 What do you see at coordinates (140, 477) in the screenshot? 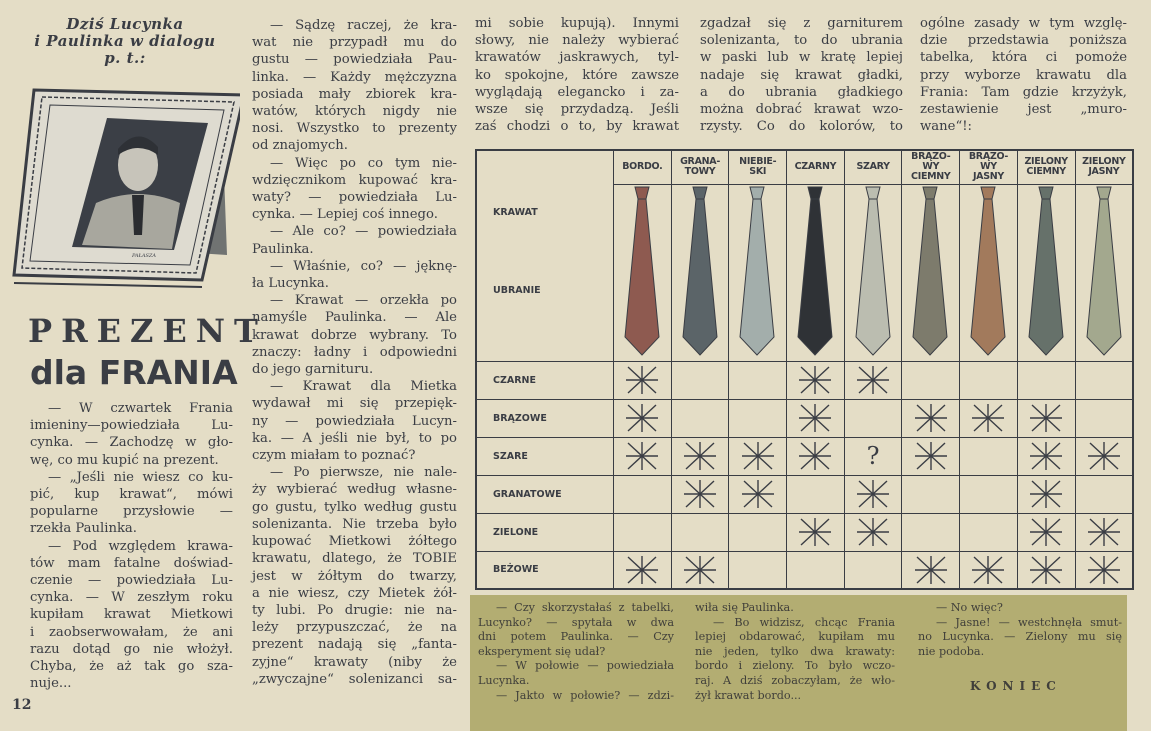
I see `text-line: — „Jeśli nie wiesz co ku-` at bounding box center [140, 477].